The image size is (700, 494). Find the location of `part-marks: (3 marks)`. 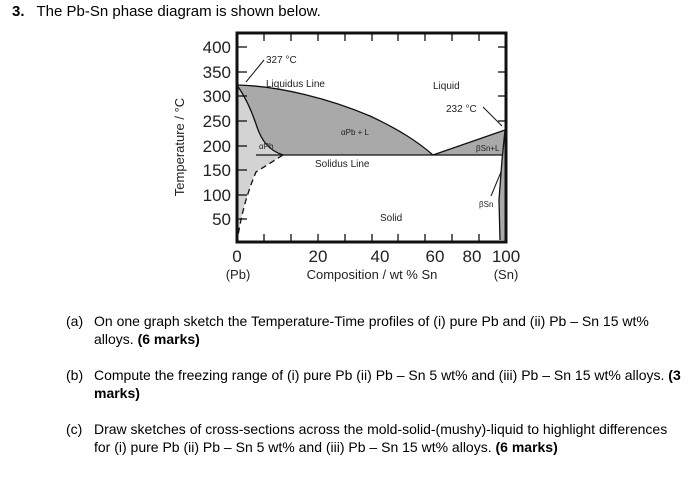

part-marks: (3 marks) is located at coordinates (387, 384).